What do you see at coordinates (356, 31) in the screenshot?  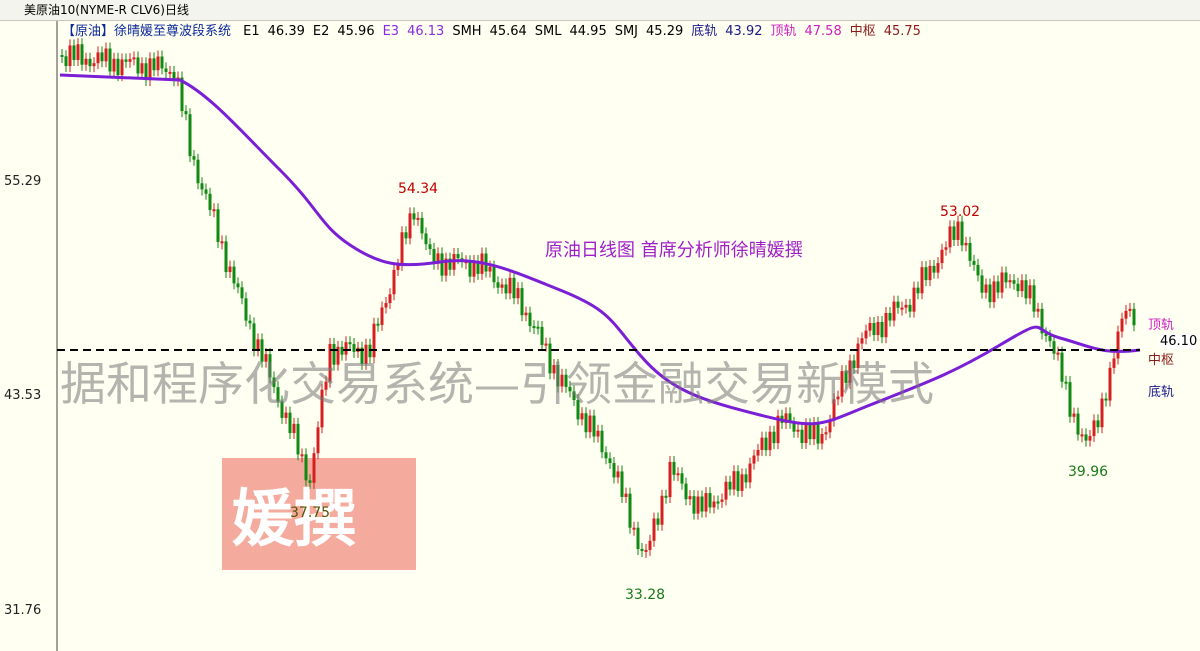 I see `indicator-value: 45.96` at bounding box center [356, 31].